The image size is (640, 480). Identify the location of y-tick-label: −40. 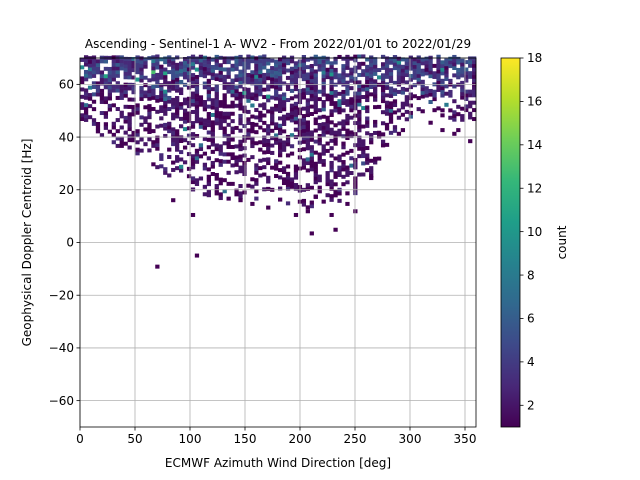
(61, 348).